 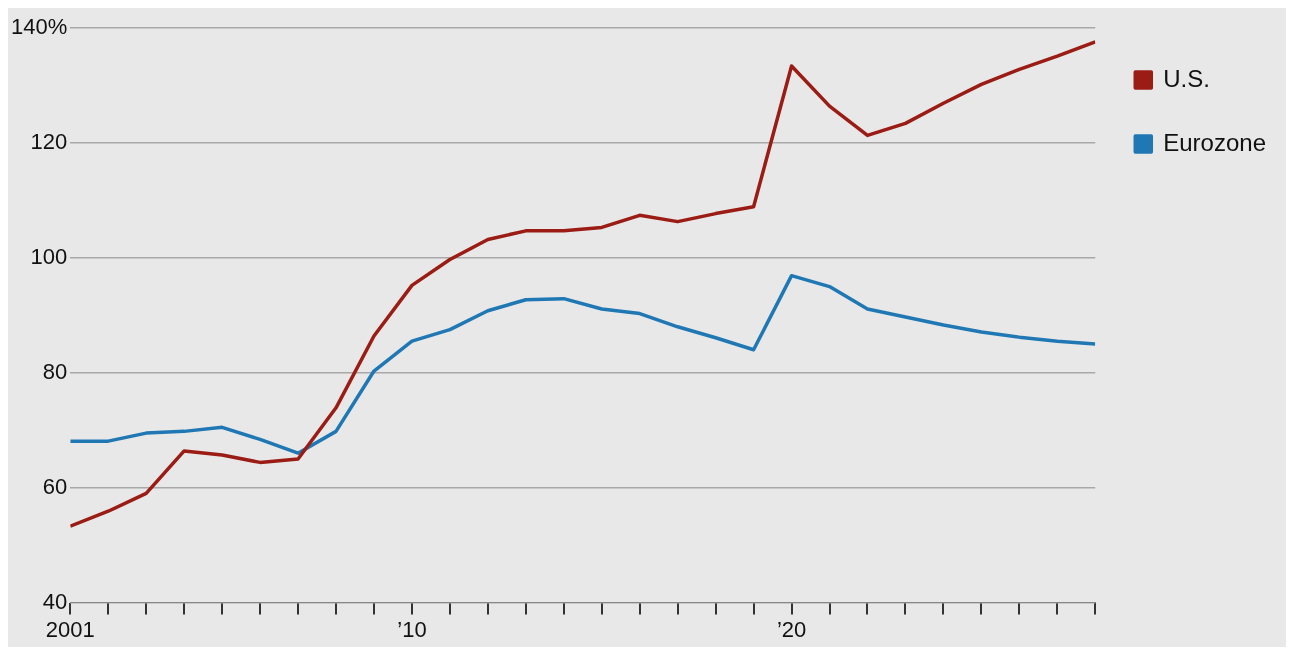 What do you see at coordinates (39, 27) in the screenshot?
I see `y-tick-label: 140%` at bounding box center [39, 27].